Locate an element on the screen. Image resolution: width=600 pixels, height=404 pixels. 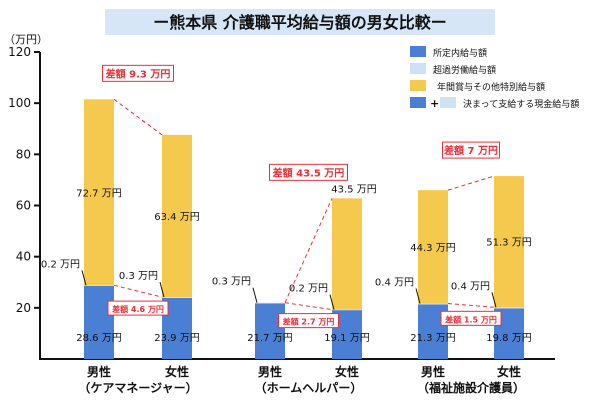
legend-label: 所定内給与額 is located at coordinates (460, 53).